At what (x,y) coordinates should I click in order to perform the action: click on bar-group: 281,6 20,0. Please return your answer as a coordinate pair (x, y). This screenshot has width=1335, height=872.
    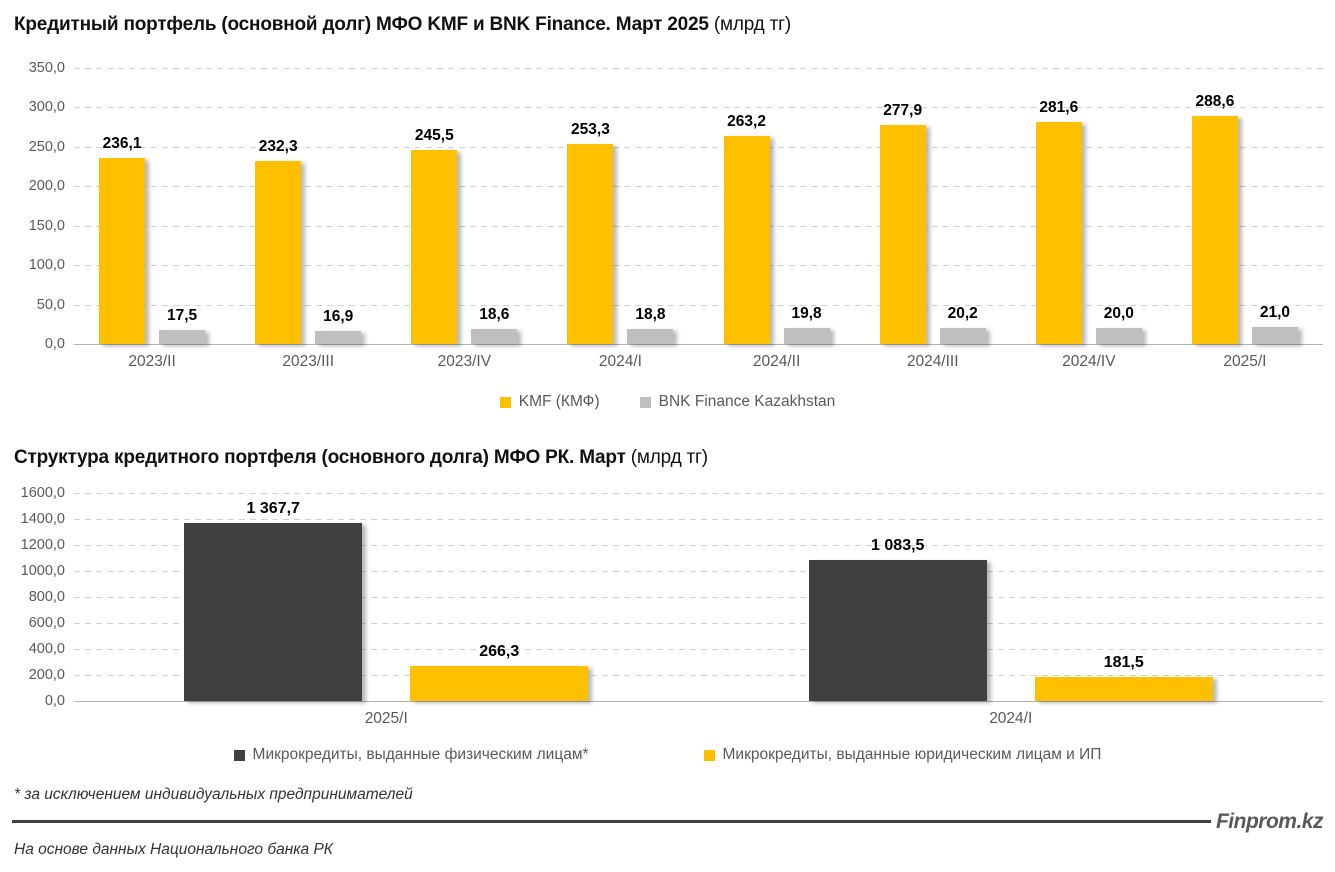
    Looking at the image, I should click on (1089, 206).